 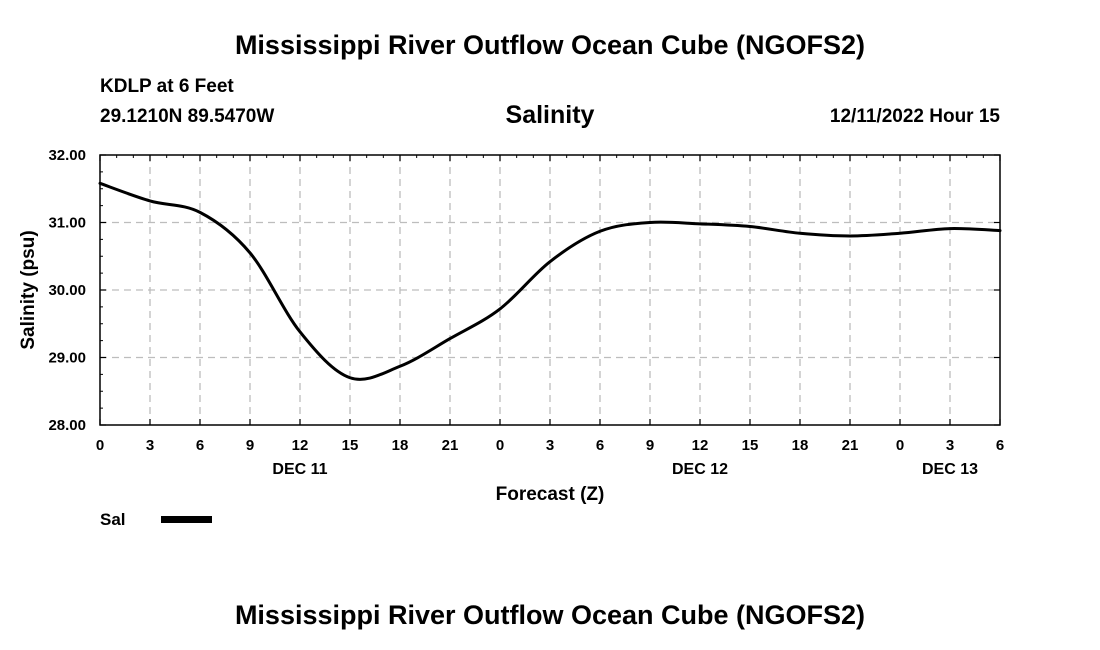 What do you see at coordinates (67, 155) in the screenshot?
I see `y-tick-label: 32.00` at bounding box center [67, 155].